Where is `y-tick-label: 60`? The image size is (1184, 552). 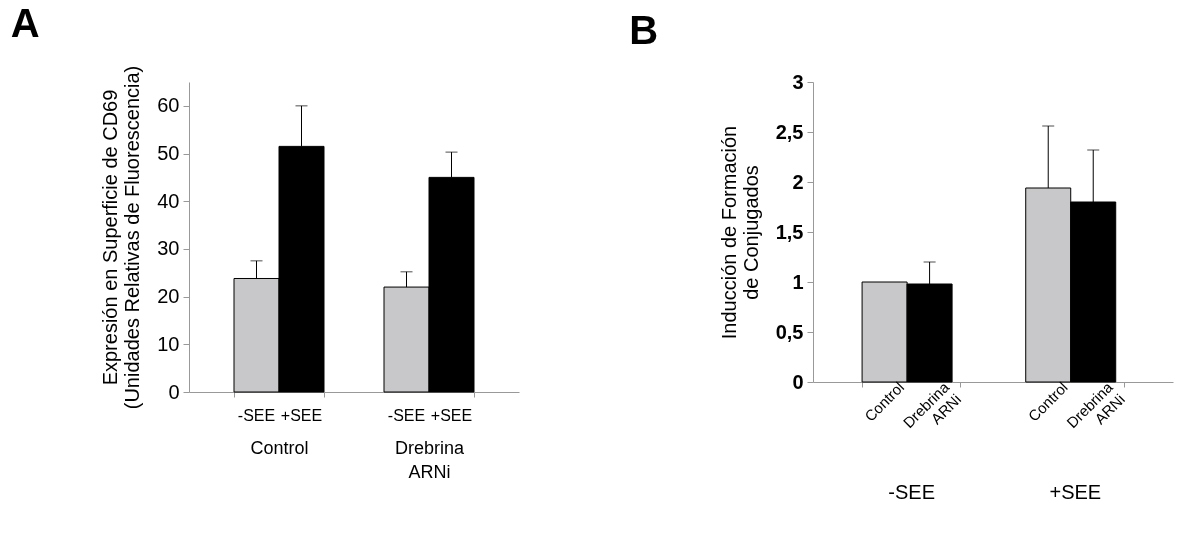
y-tick-label: 60 is located at coordinates (168, 105).